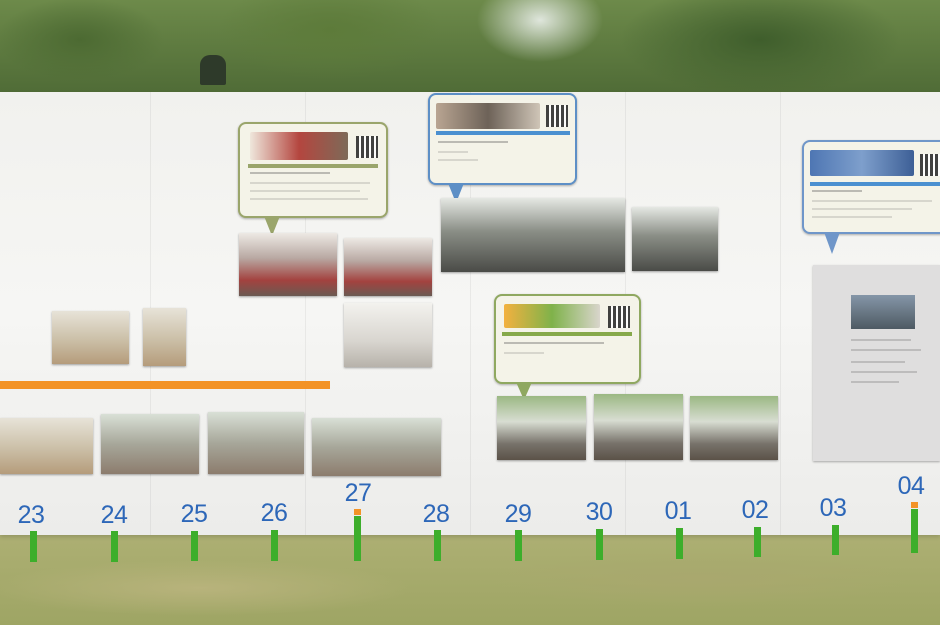 The height and width of the screenshot is (625, 940). What do you see at coordinates (518, 514) in the screenshot?
I see `day-label: 29` at bounding box center [518, 514].